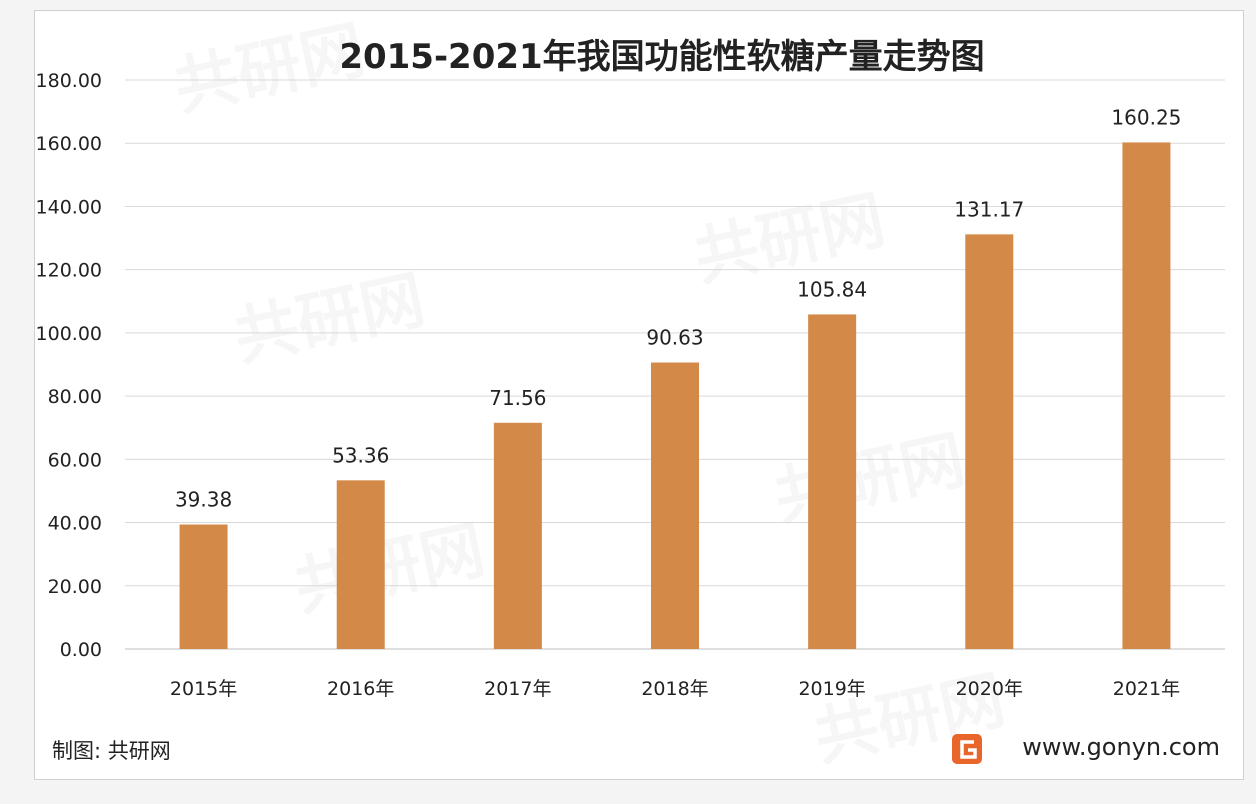 This screenshot has height=804, width=1256. I want to click on y-tick-label: 120.00, so click(69, 271).